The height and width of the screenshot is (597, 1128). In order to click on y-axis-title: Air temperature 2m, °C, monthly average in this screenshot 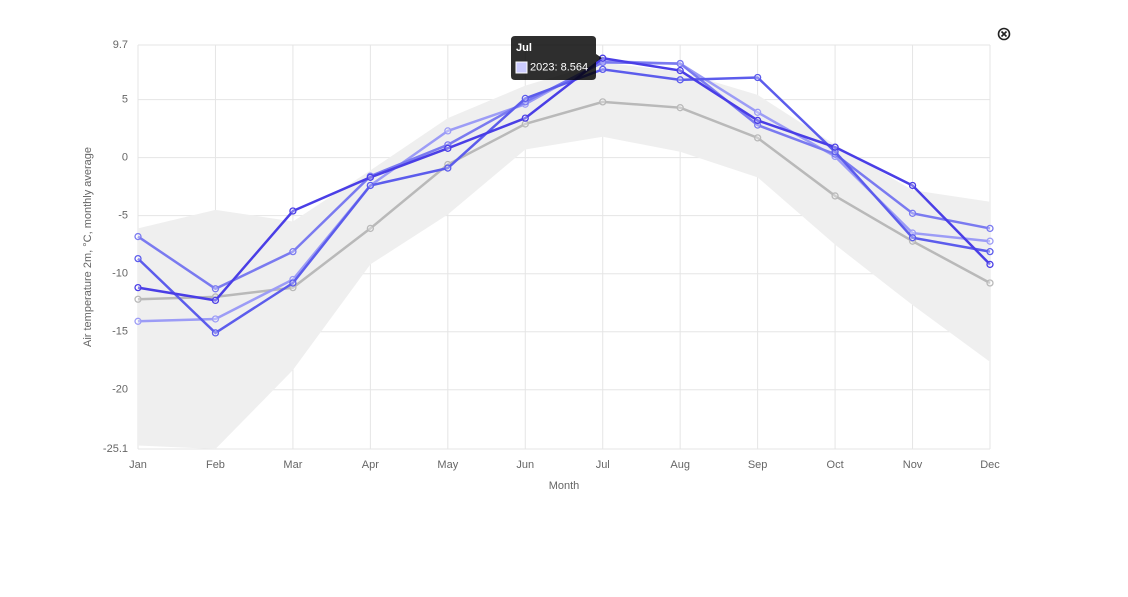, I will do `click(88, 247)`.